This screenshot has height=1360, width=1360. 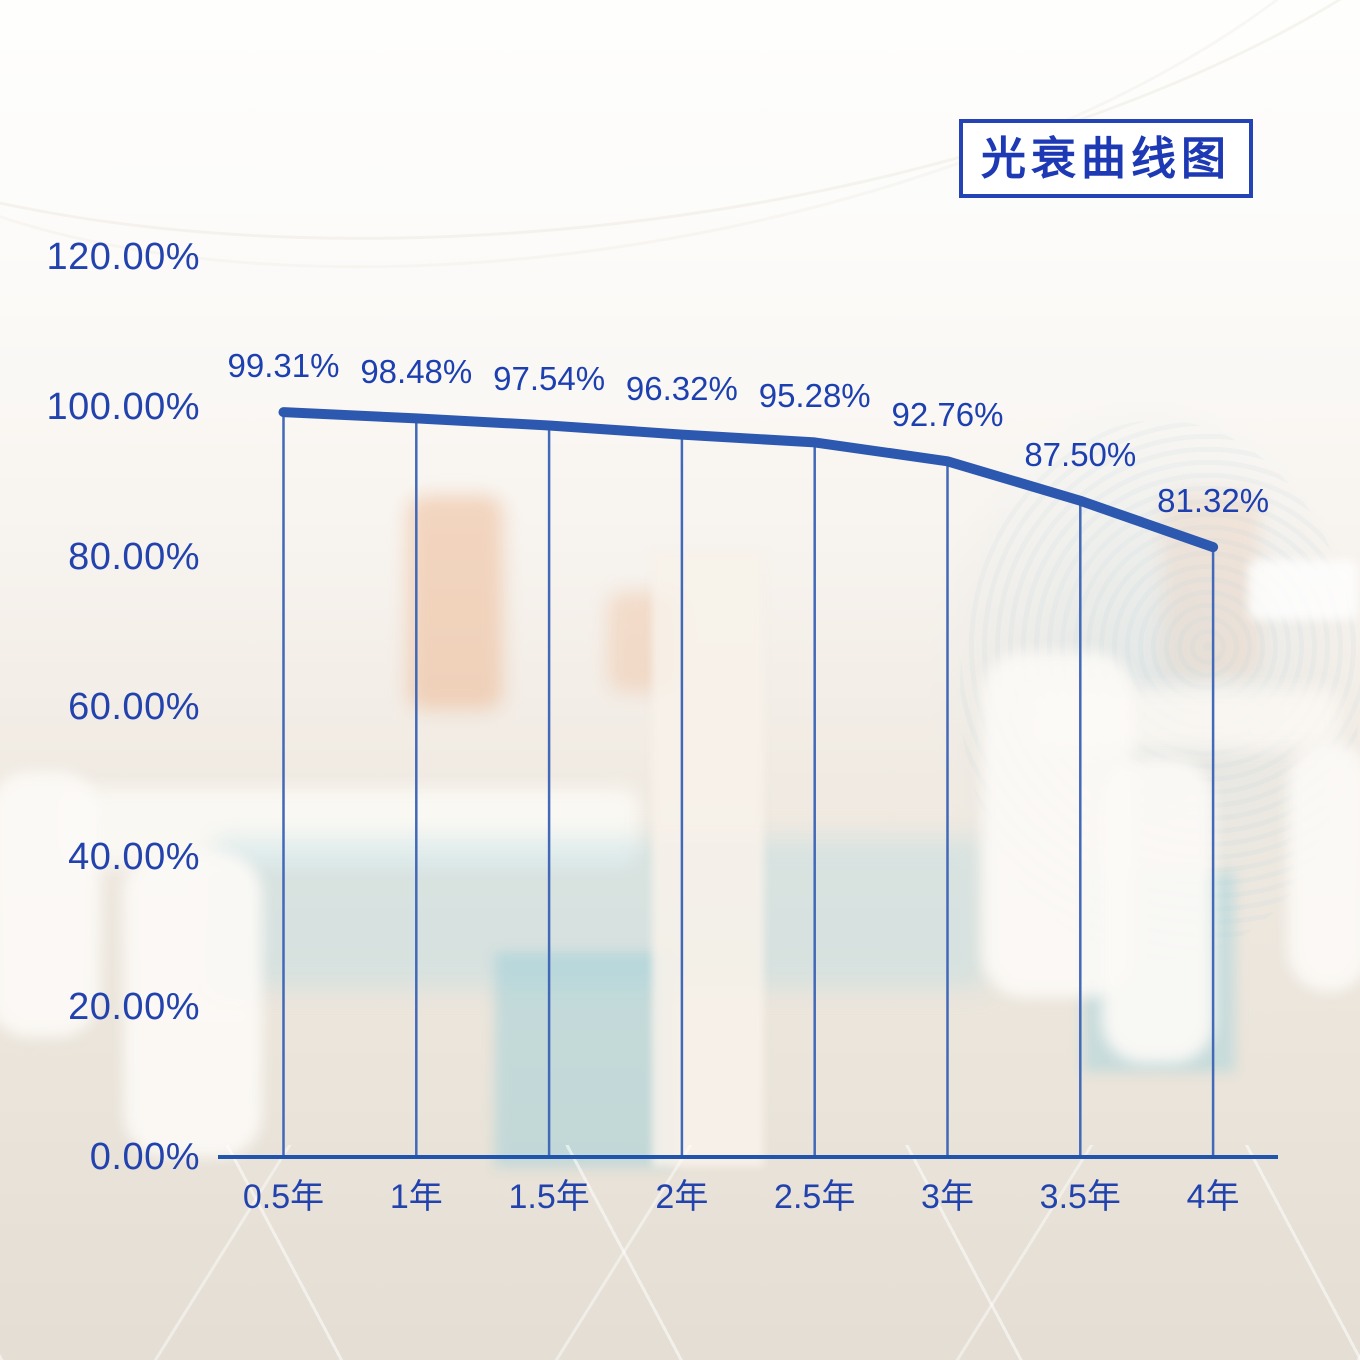 What do you see at coordinates (681, 388) in the screenshot?
I see `data-point-label: 96.32%` at bounding box center [681, 388].